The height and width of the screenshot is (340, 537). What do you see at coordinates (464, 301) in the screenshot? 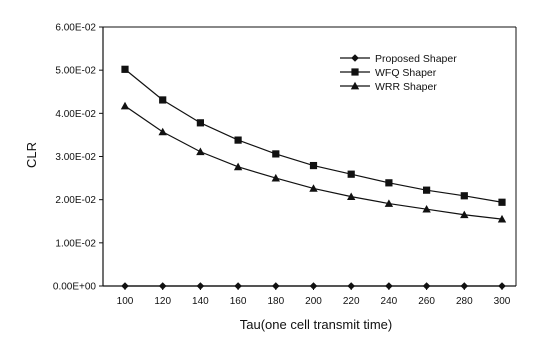
I see `x-tick-label: 280` at bounding box center [464, 301].